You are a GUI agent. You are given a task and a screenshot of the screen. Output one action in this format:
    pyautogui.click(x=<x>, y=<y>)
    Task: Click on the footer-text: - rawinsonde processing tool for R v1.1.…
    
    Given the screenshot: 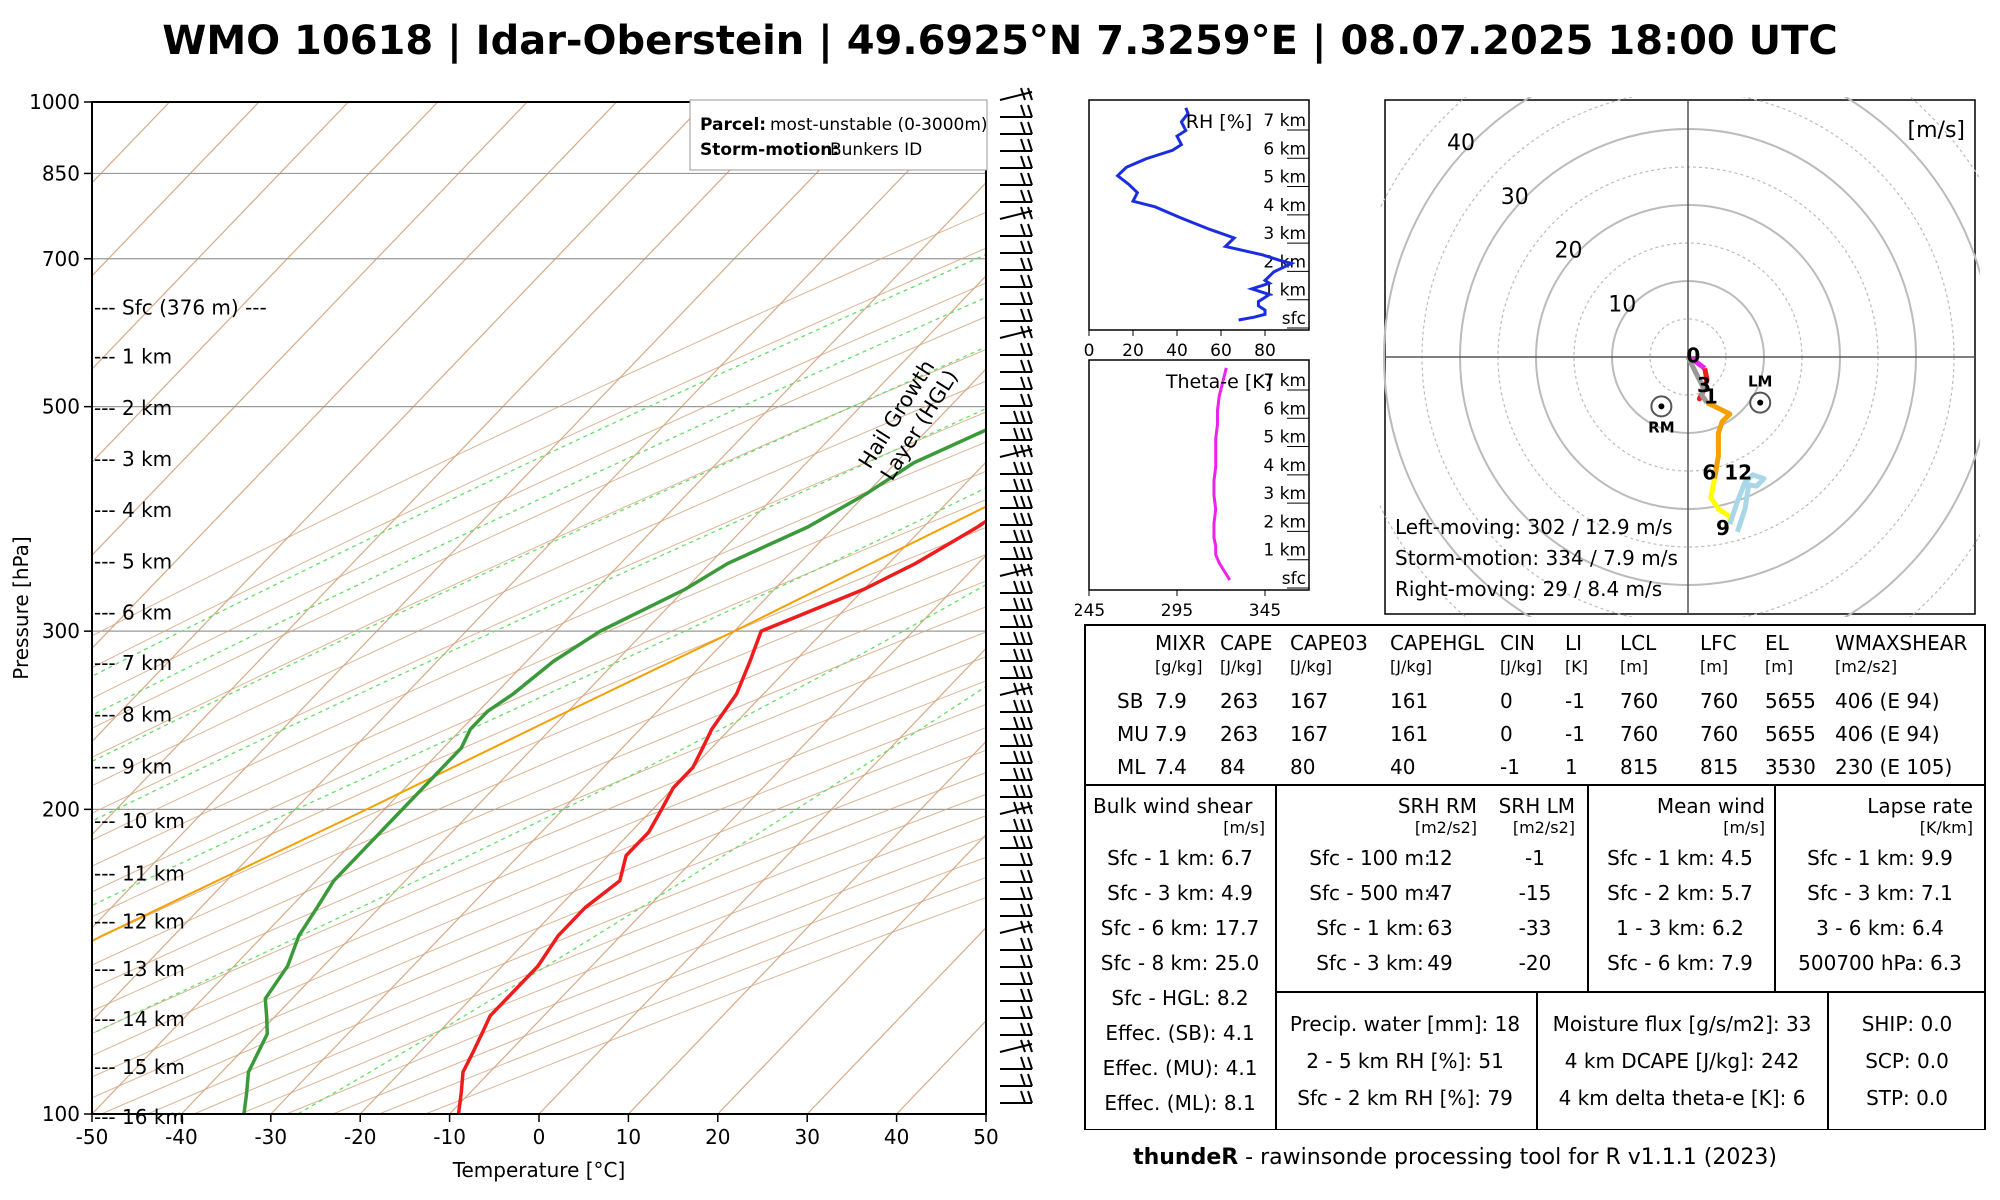 What is the action you would take?
    pyautogui.click(x=1507, y=1157)
    